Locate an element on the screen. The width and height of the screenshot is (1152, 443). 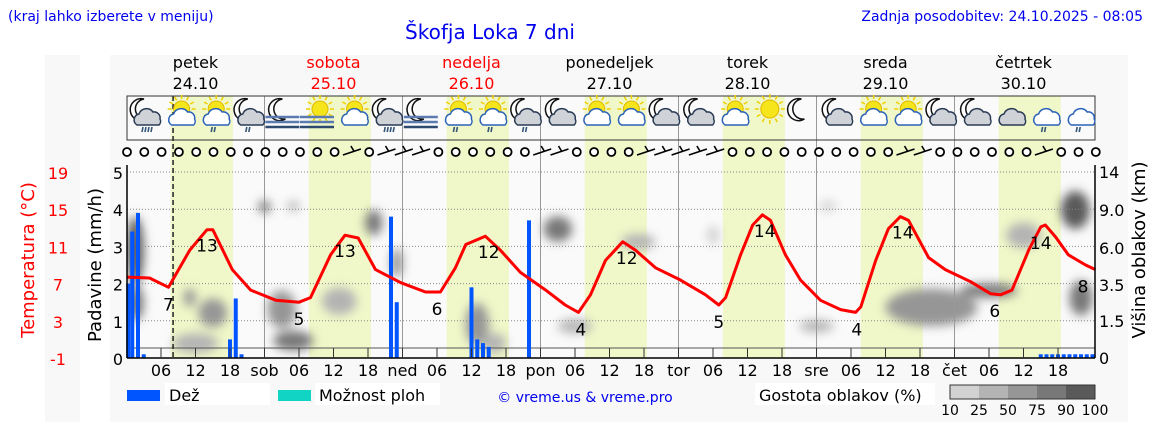
sun-disc is located at coordinates (770, 109).